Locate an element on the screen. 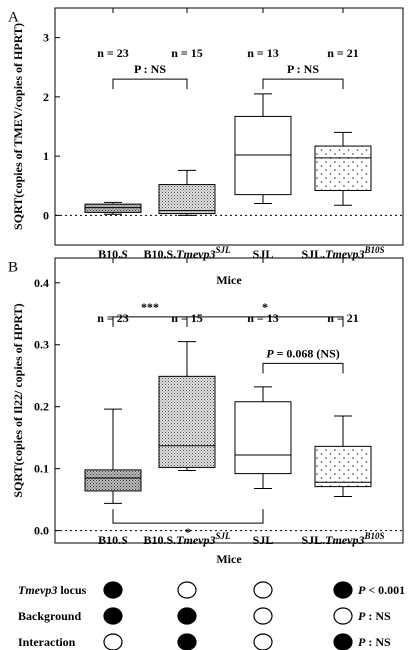  y-tick-label: 3 is located at coordinates (46, 38).